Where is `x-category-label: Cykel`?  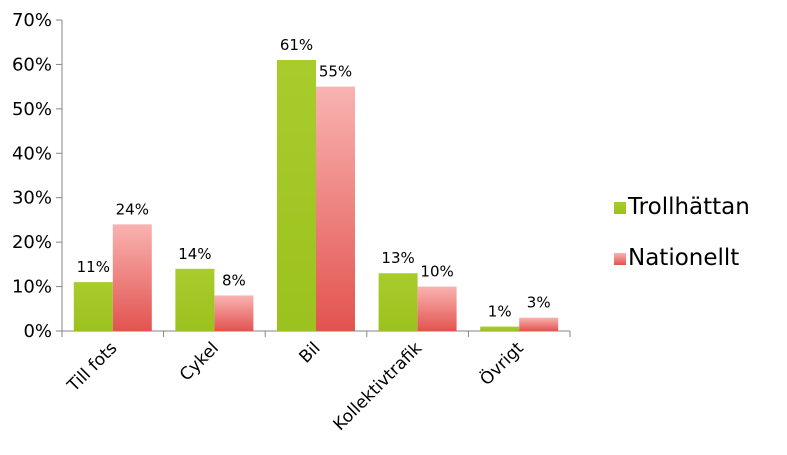 x-category-label: Cykel is located at coordinates (199, 361).